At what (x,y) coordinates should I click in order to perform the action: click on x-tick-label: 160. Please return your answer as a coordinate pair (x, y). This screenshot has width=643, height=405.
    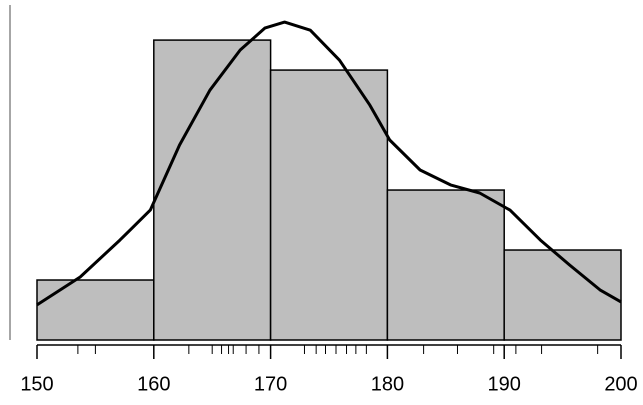
    Looking at the image, I should click on (153, 384).